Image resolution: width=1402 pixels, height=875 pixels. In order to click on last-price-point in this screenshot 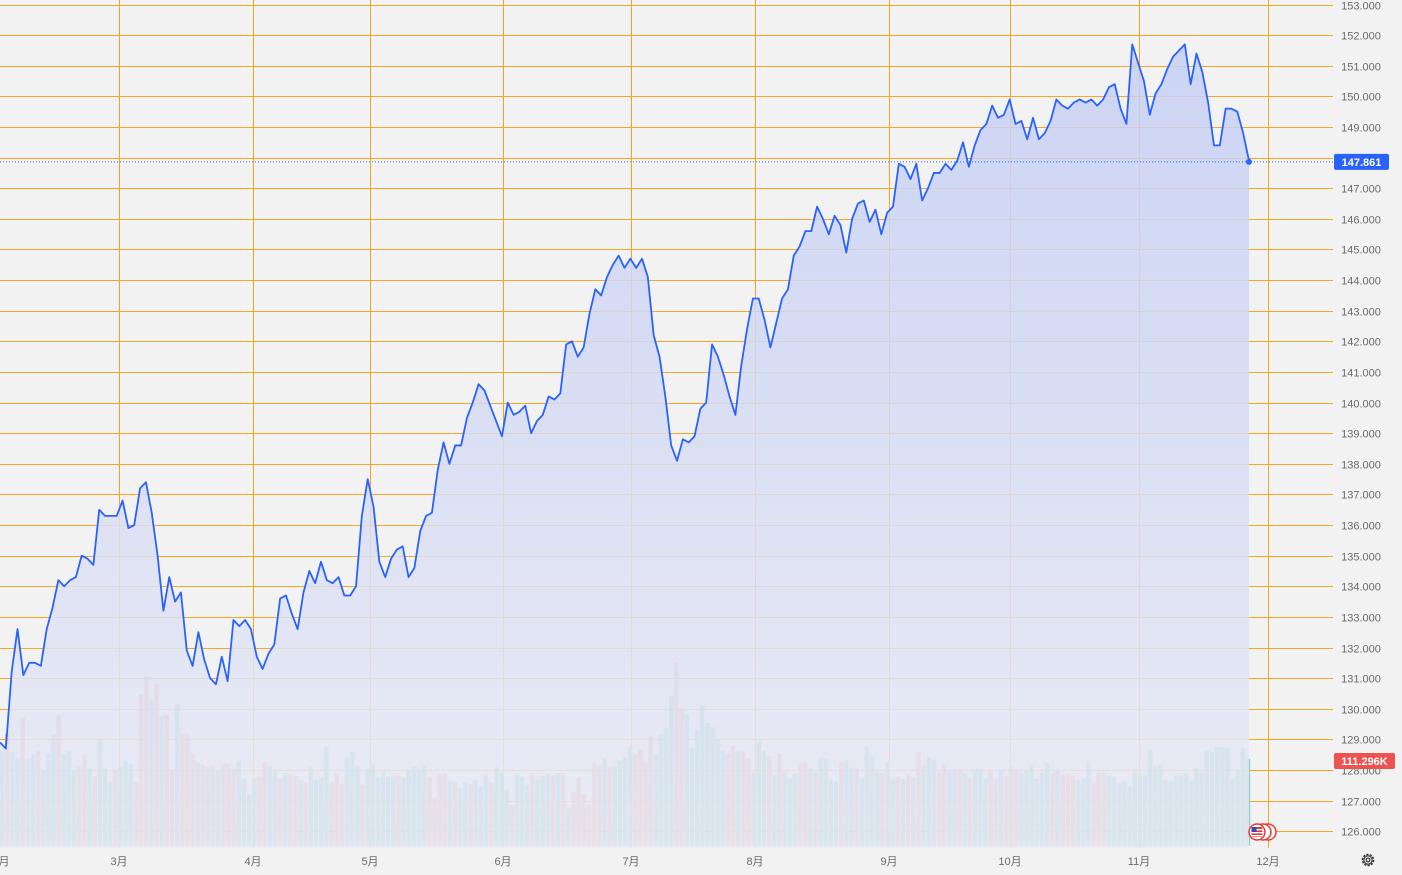, I will do `click(1249, 161)`.